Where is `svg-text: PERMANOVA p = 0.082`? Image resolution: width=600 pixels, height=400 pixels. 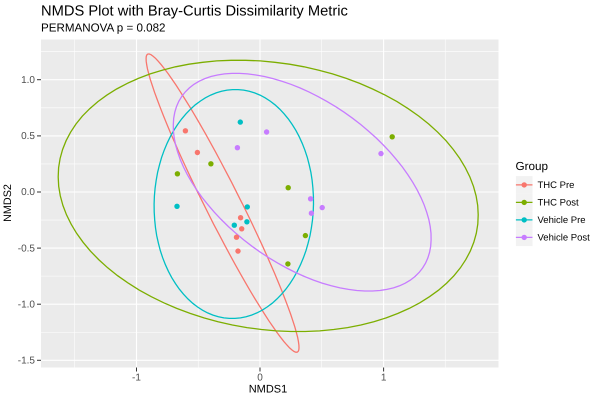
svg-text: PERMANOVA p = 0.082 is located at coordinates (103, 27).